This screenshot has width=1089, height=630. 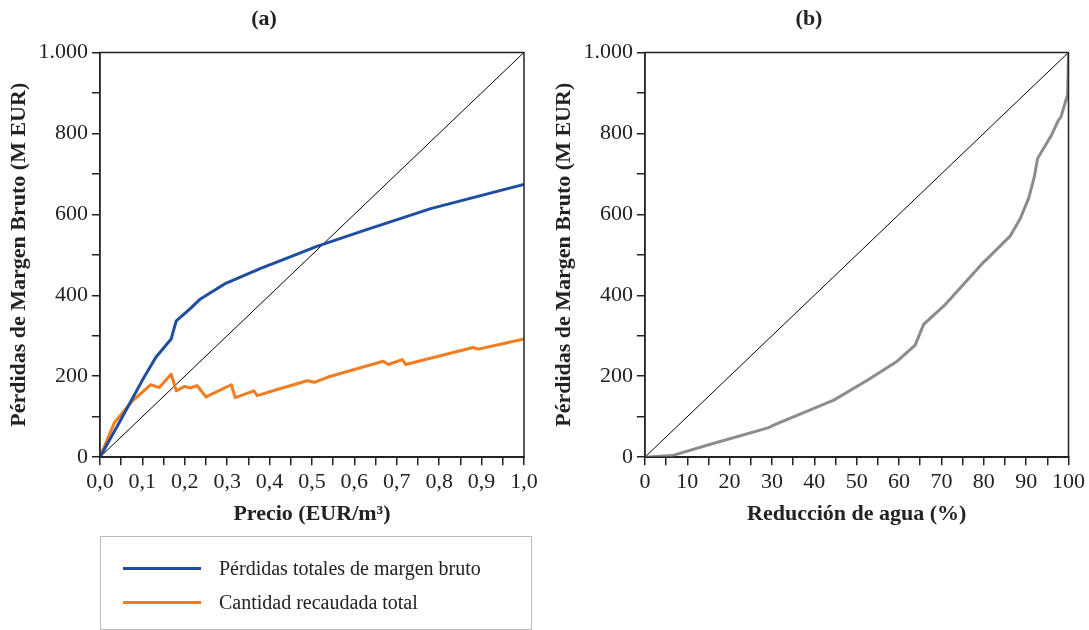 What do you see at coordinates (439, 481) in the screenshot?
I see `x-tick-label: 0,8` at bounding box center [439, 481].